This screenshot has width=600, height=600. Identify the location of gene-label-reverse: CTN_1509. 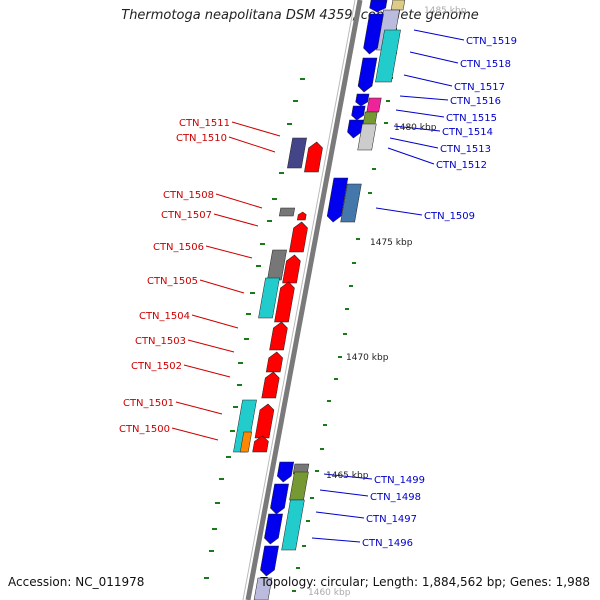
(449, 216).